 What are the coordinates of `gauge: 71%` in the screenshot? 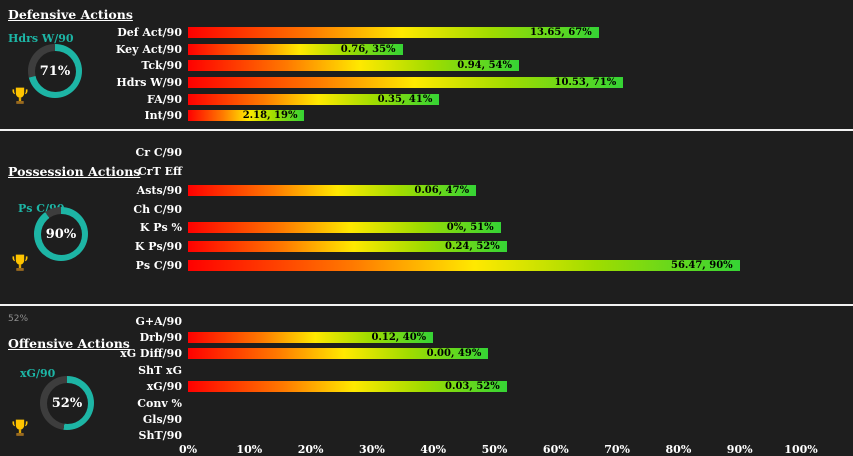 It's located at (55, 71).